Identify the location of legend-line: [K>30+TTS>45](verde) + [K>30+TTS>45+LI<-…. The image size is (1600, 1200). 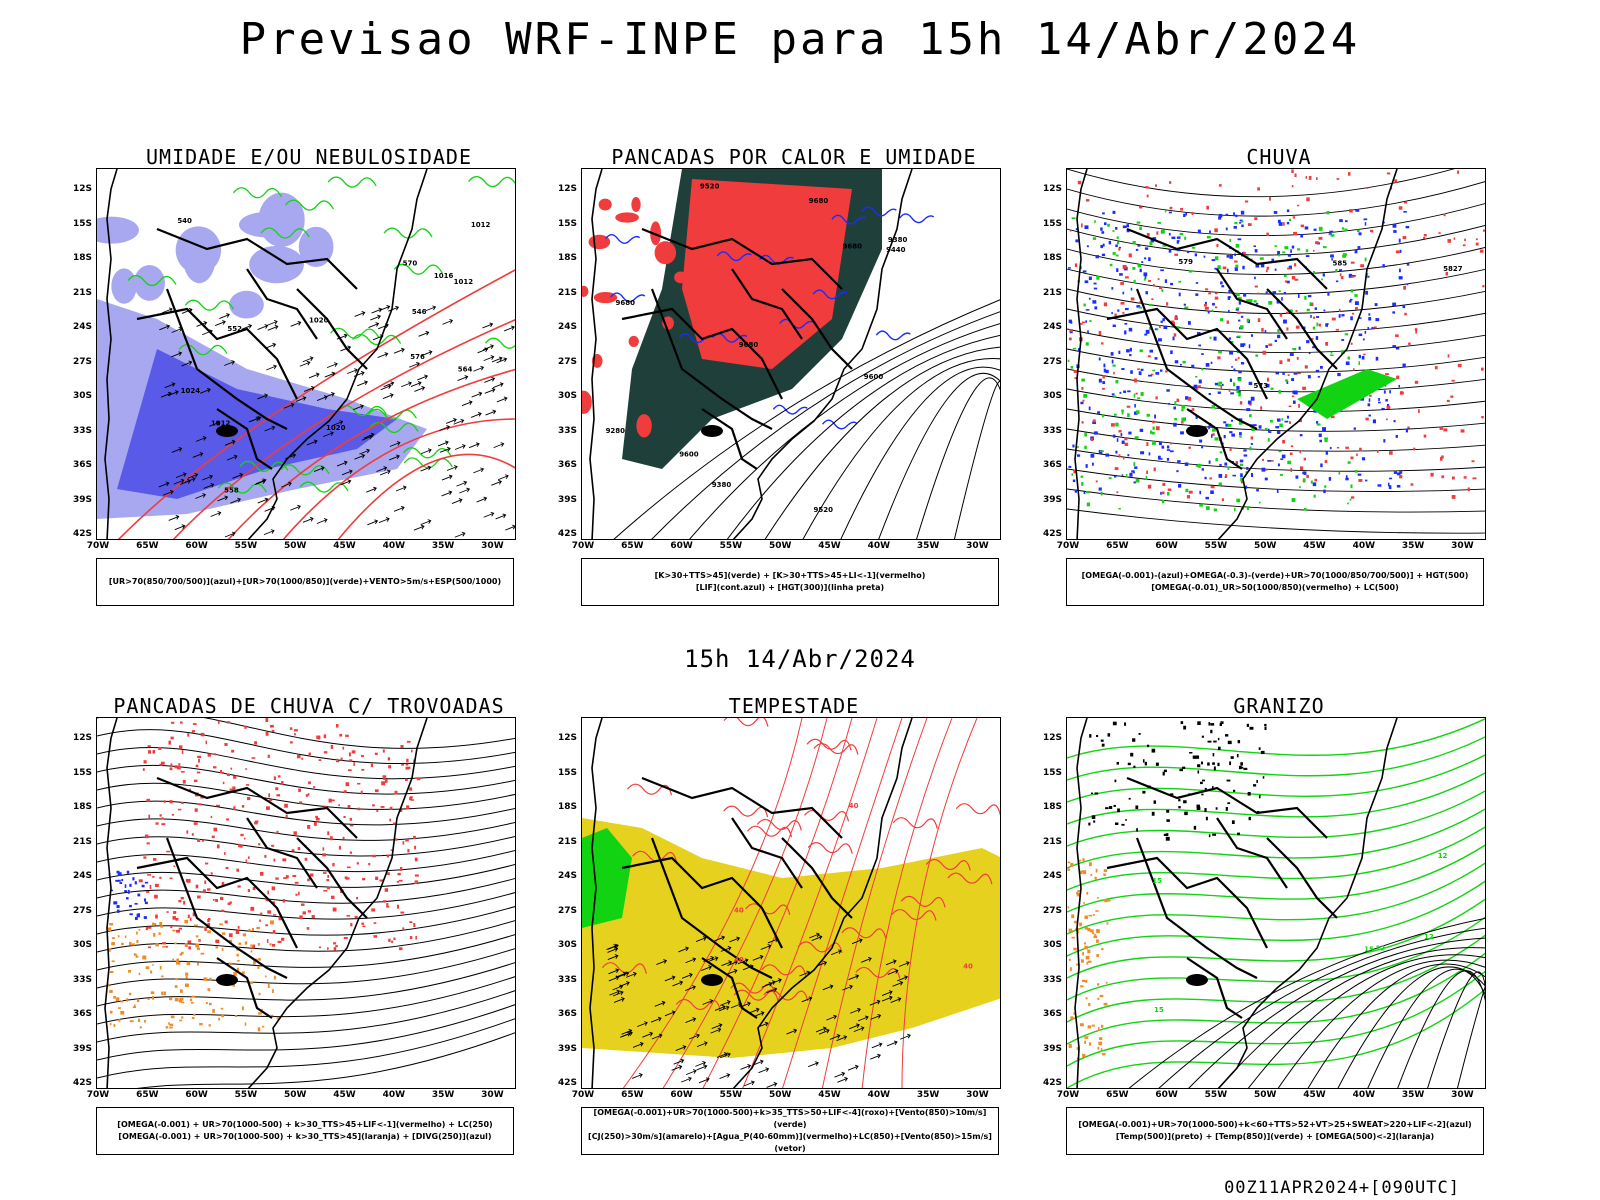
(790, 575).